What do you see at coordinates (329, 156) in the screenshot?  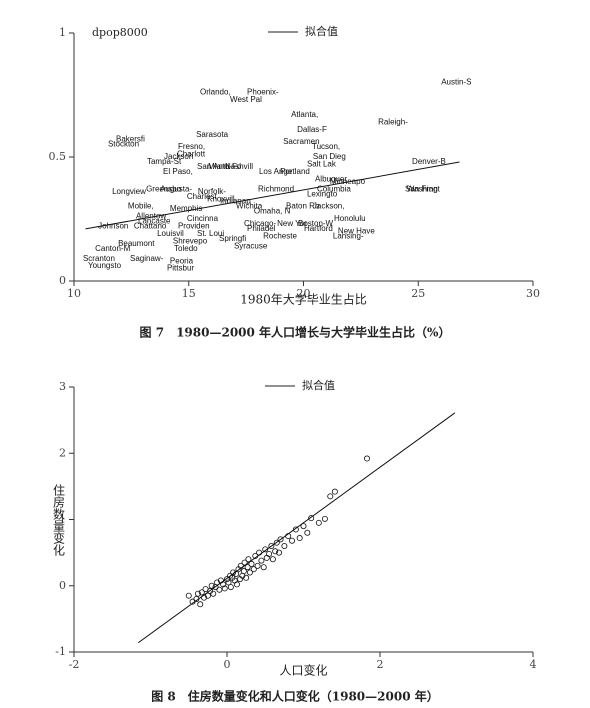 I see `point-label: San Dieg` at bounding box center [329, 156].